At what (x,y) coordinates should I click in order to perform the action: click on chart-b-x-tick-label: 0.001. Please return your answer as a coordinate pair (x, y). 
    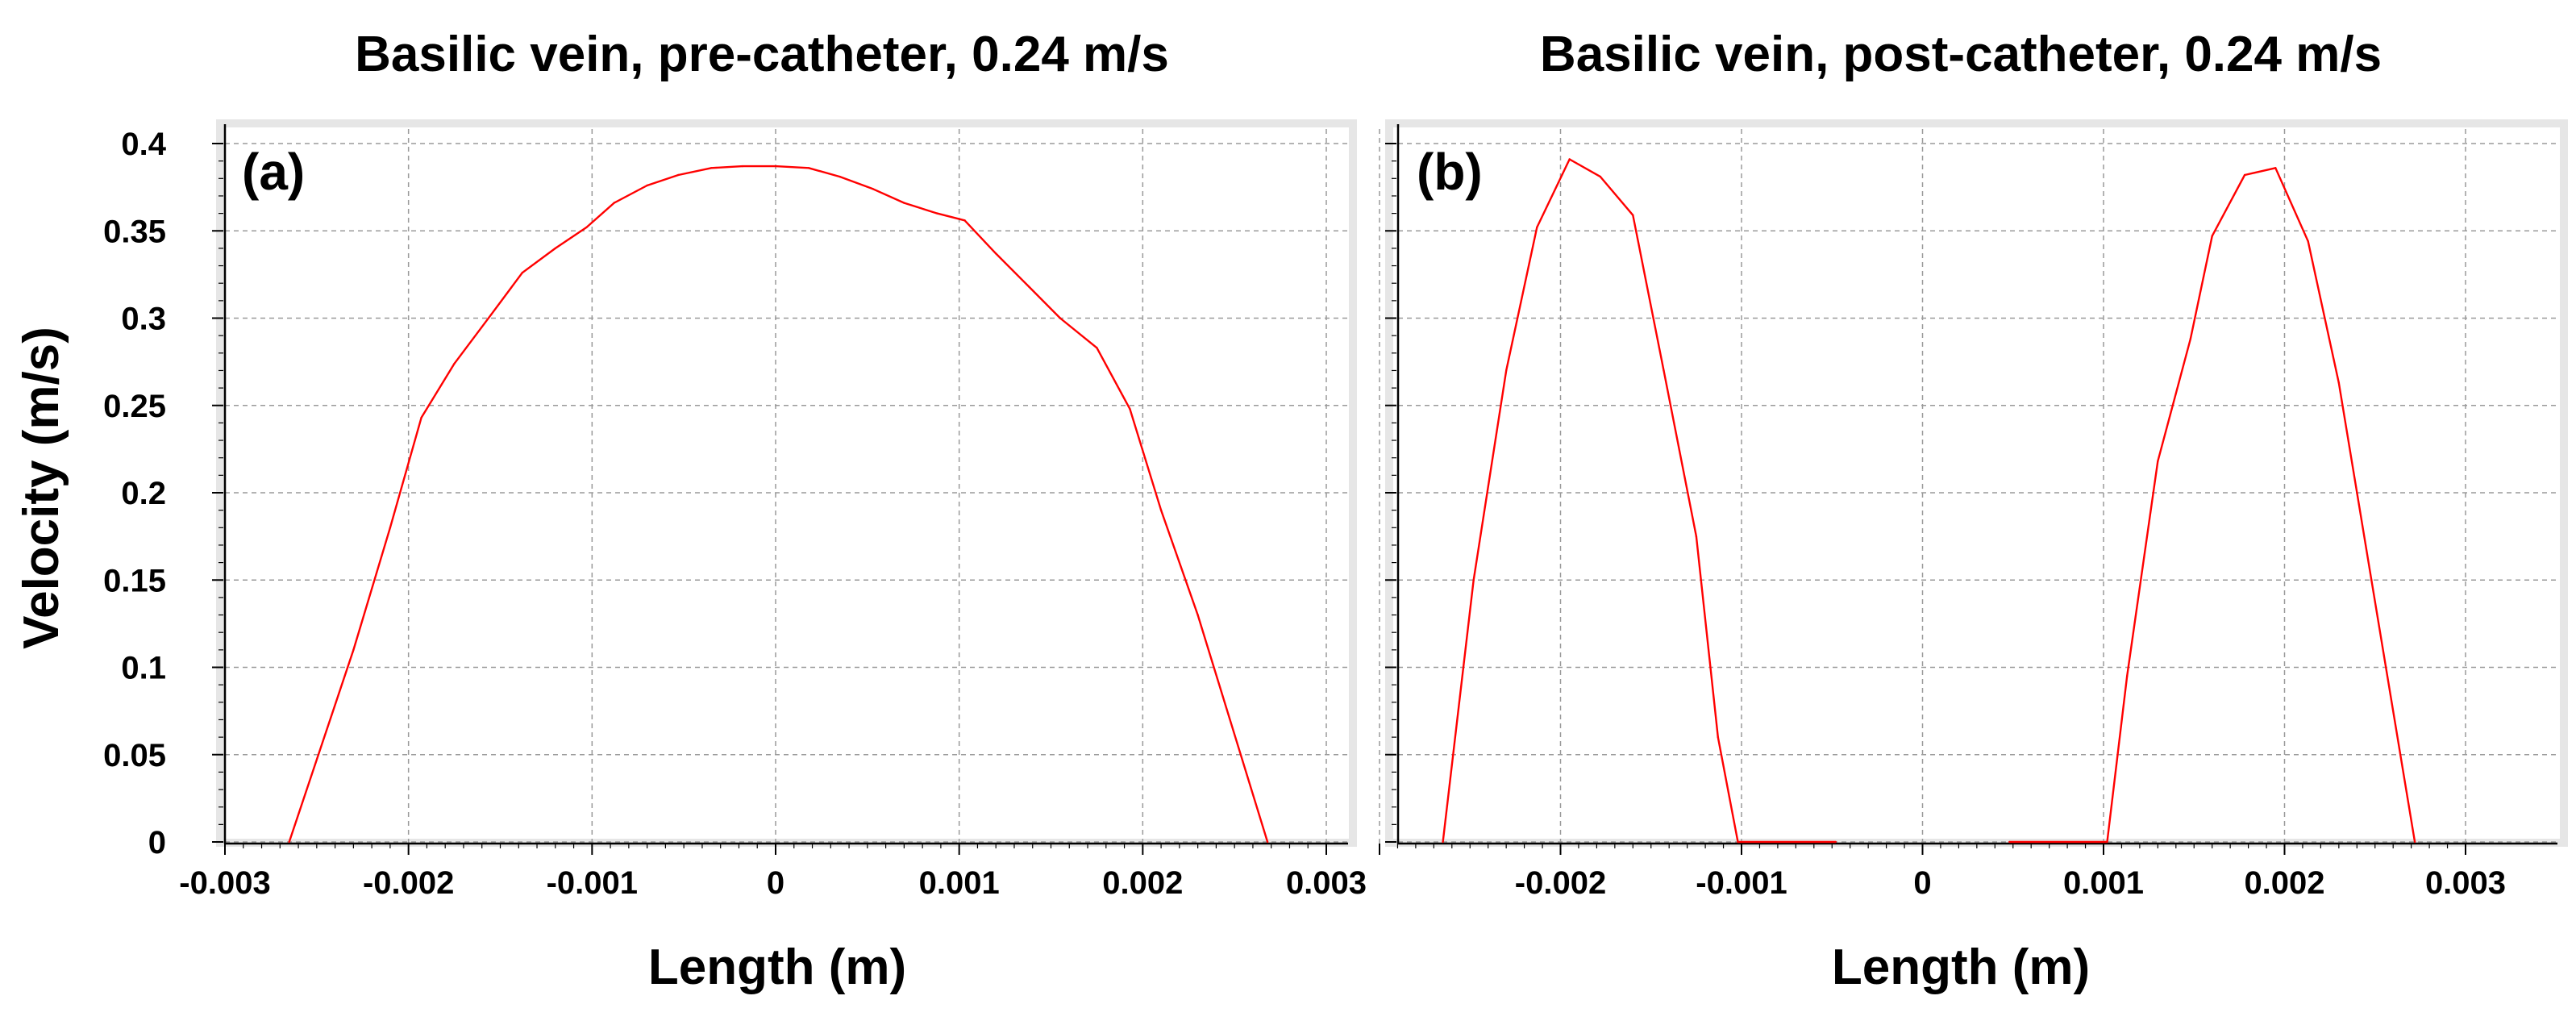
    Looking at the image, I should click on (2103, 883).